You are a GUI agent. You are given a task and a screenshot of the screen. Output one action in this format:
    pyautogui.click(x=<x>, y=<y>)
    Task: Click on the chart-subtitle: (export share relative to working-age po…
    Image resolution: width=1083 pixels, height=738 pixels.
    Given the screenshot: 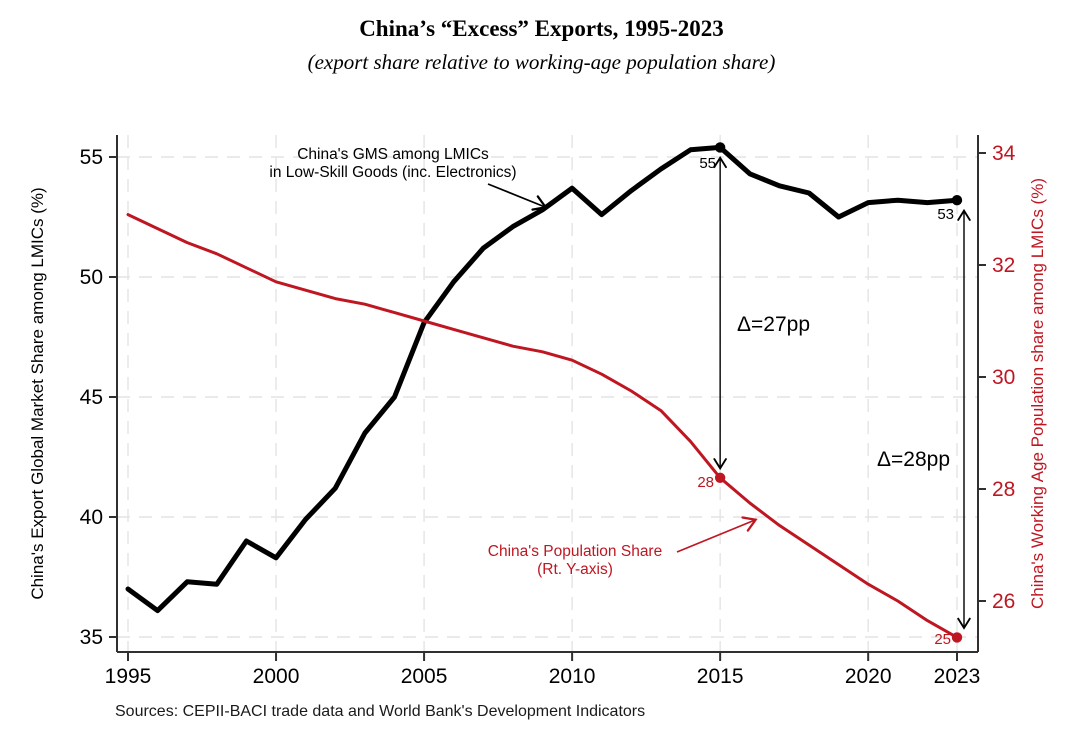 What is the action you would take?
    pyautogui.click(x=541, y=62)
    